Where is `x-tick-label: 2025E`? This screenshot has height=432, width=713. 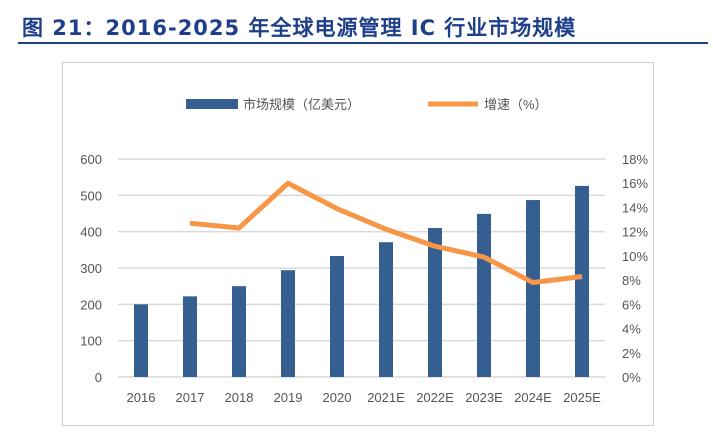
x-tick-label: 2025E is located at coordinates (582, 397).